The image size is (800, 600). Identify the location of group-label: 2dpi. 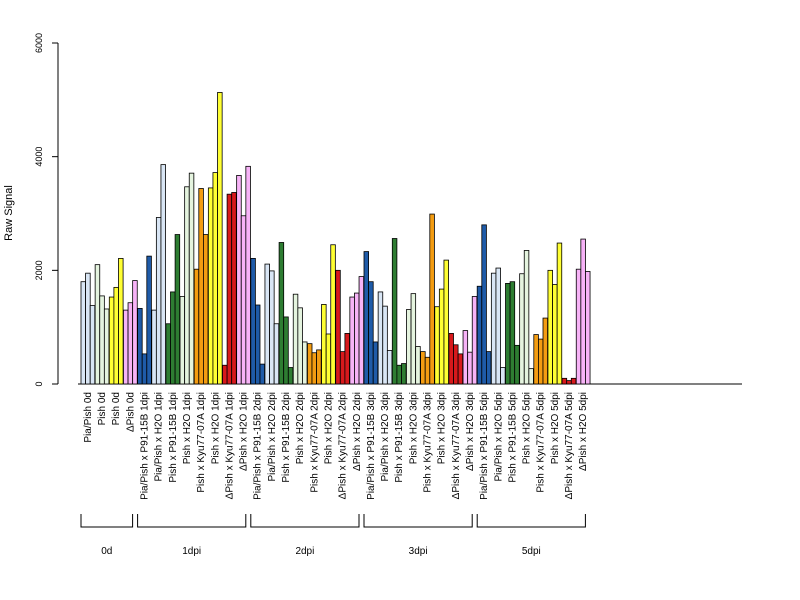
(304, 551).